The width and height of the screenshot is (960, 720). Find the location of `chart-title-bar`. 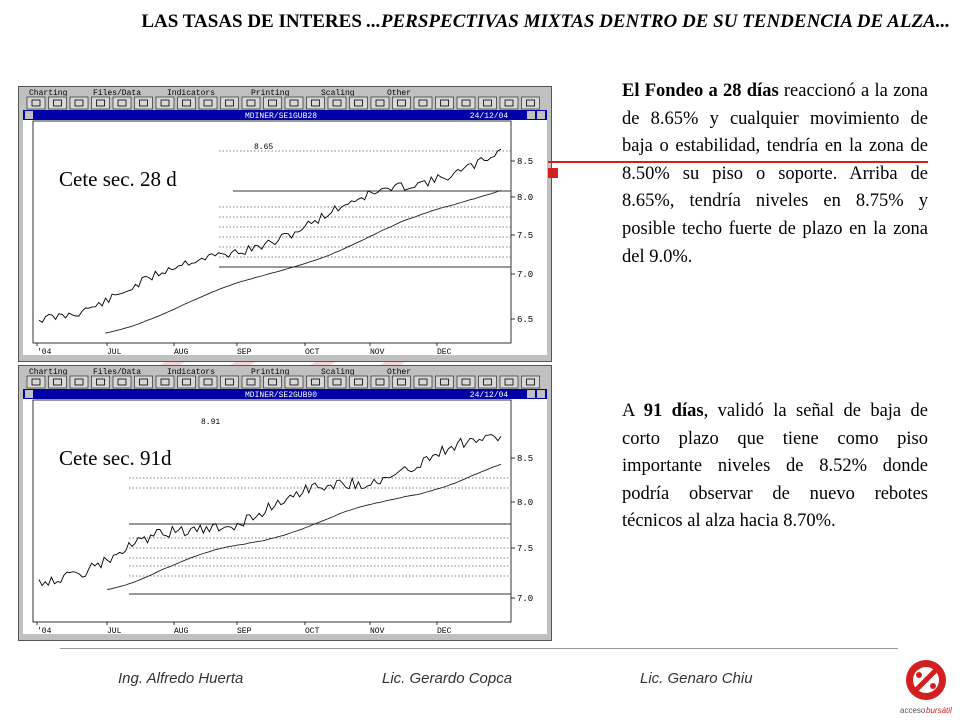

chart-title-bar is located at coordinates (285, 394).